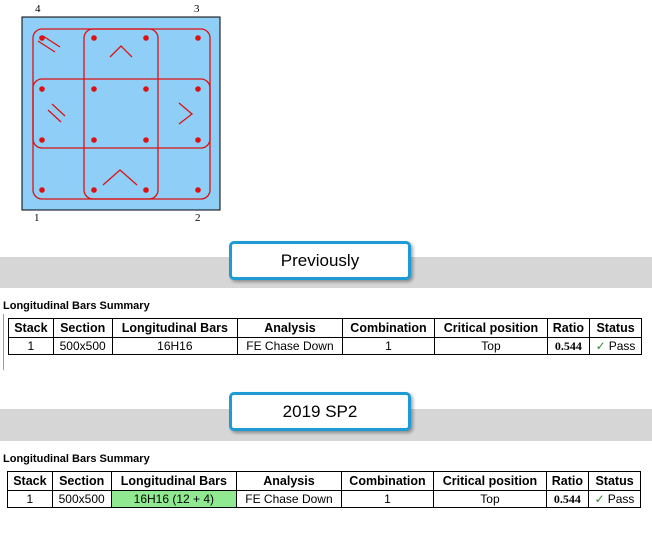 This screenshot has width=652, height=535. Describe the element at coordinates (49, 44) in the screenshot. I see `hook-top-left` at that location.